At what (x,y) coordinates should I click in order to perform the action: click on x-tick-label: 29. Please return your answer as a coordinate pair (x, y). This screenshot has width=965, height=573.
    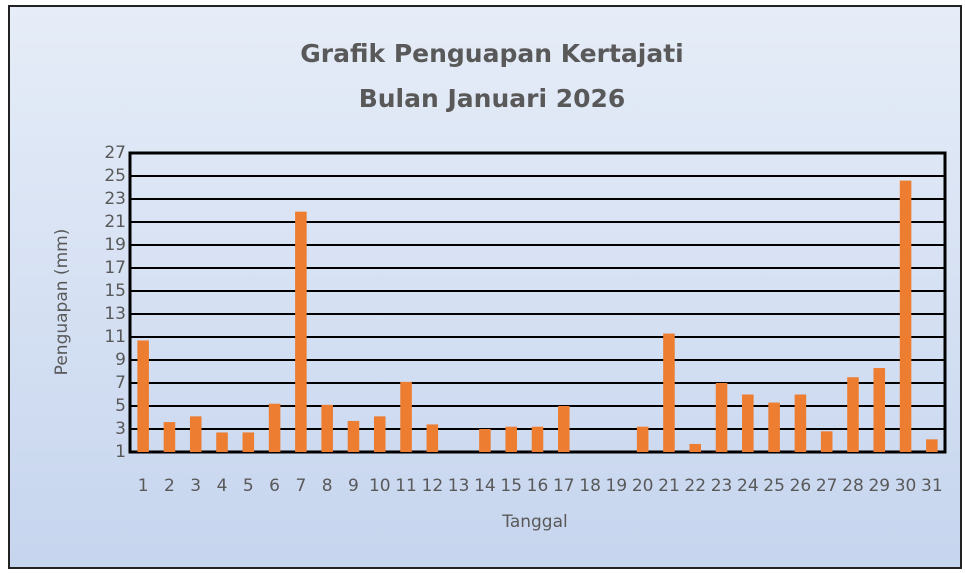
    Looking at the image, I should click on (879, 486).